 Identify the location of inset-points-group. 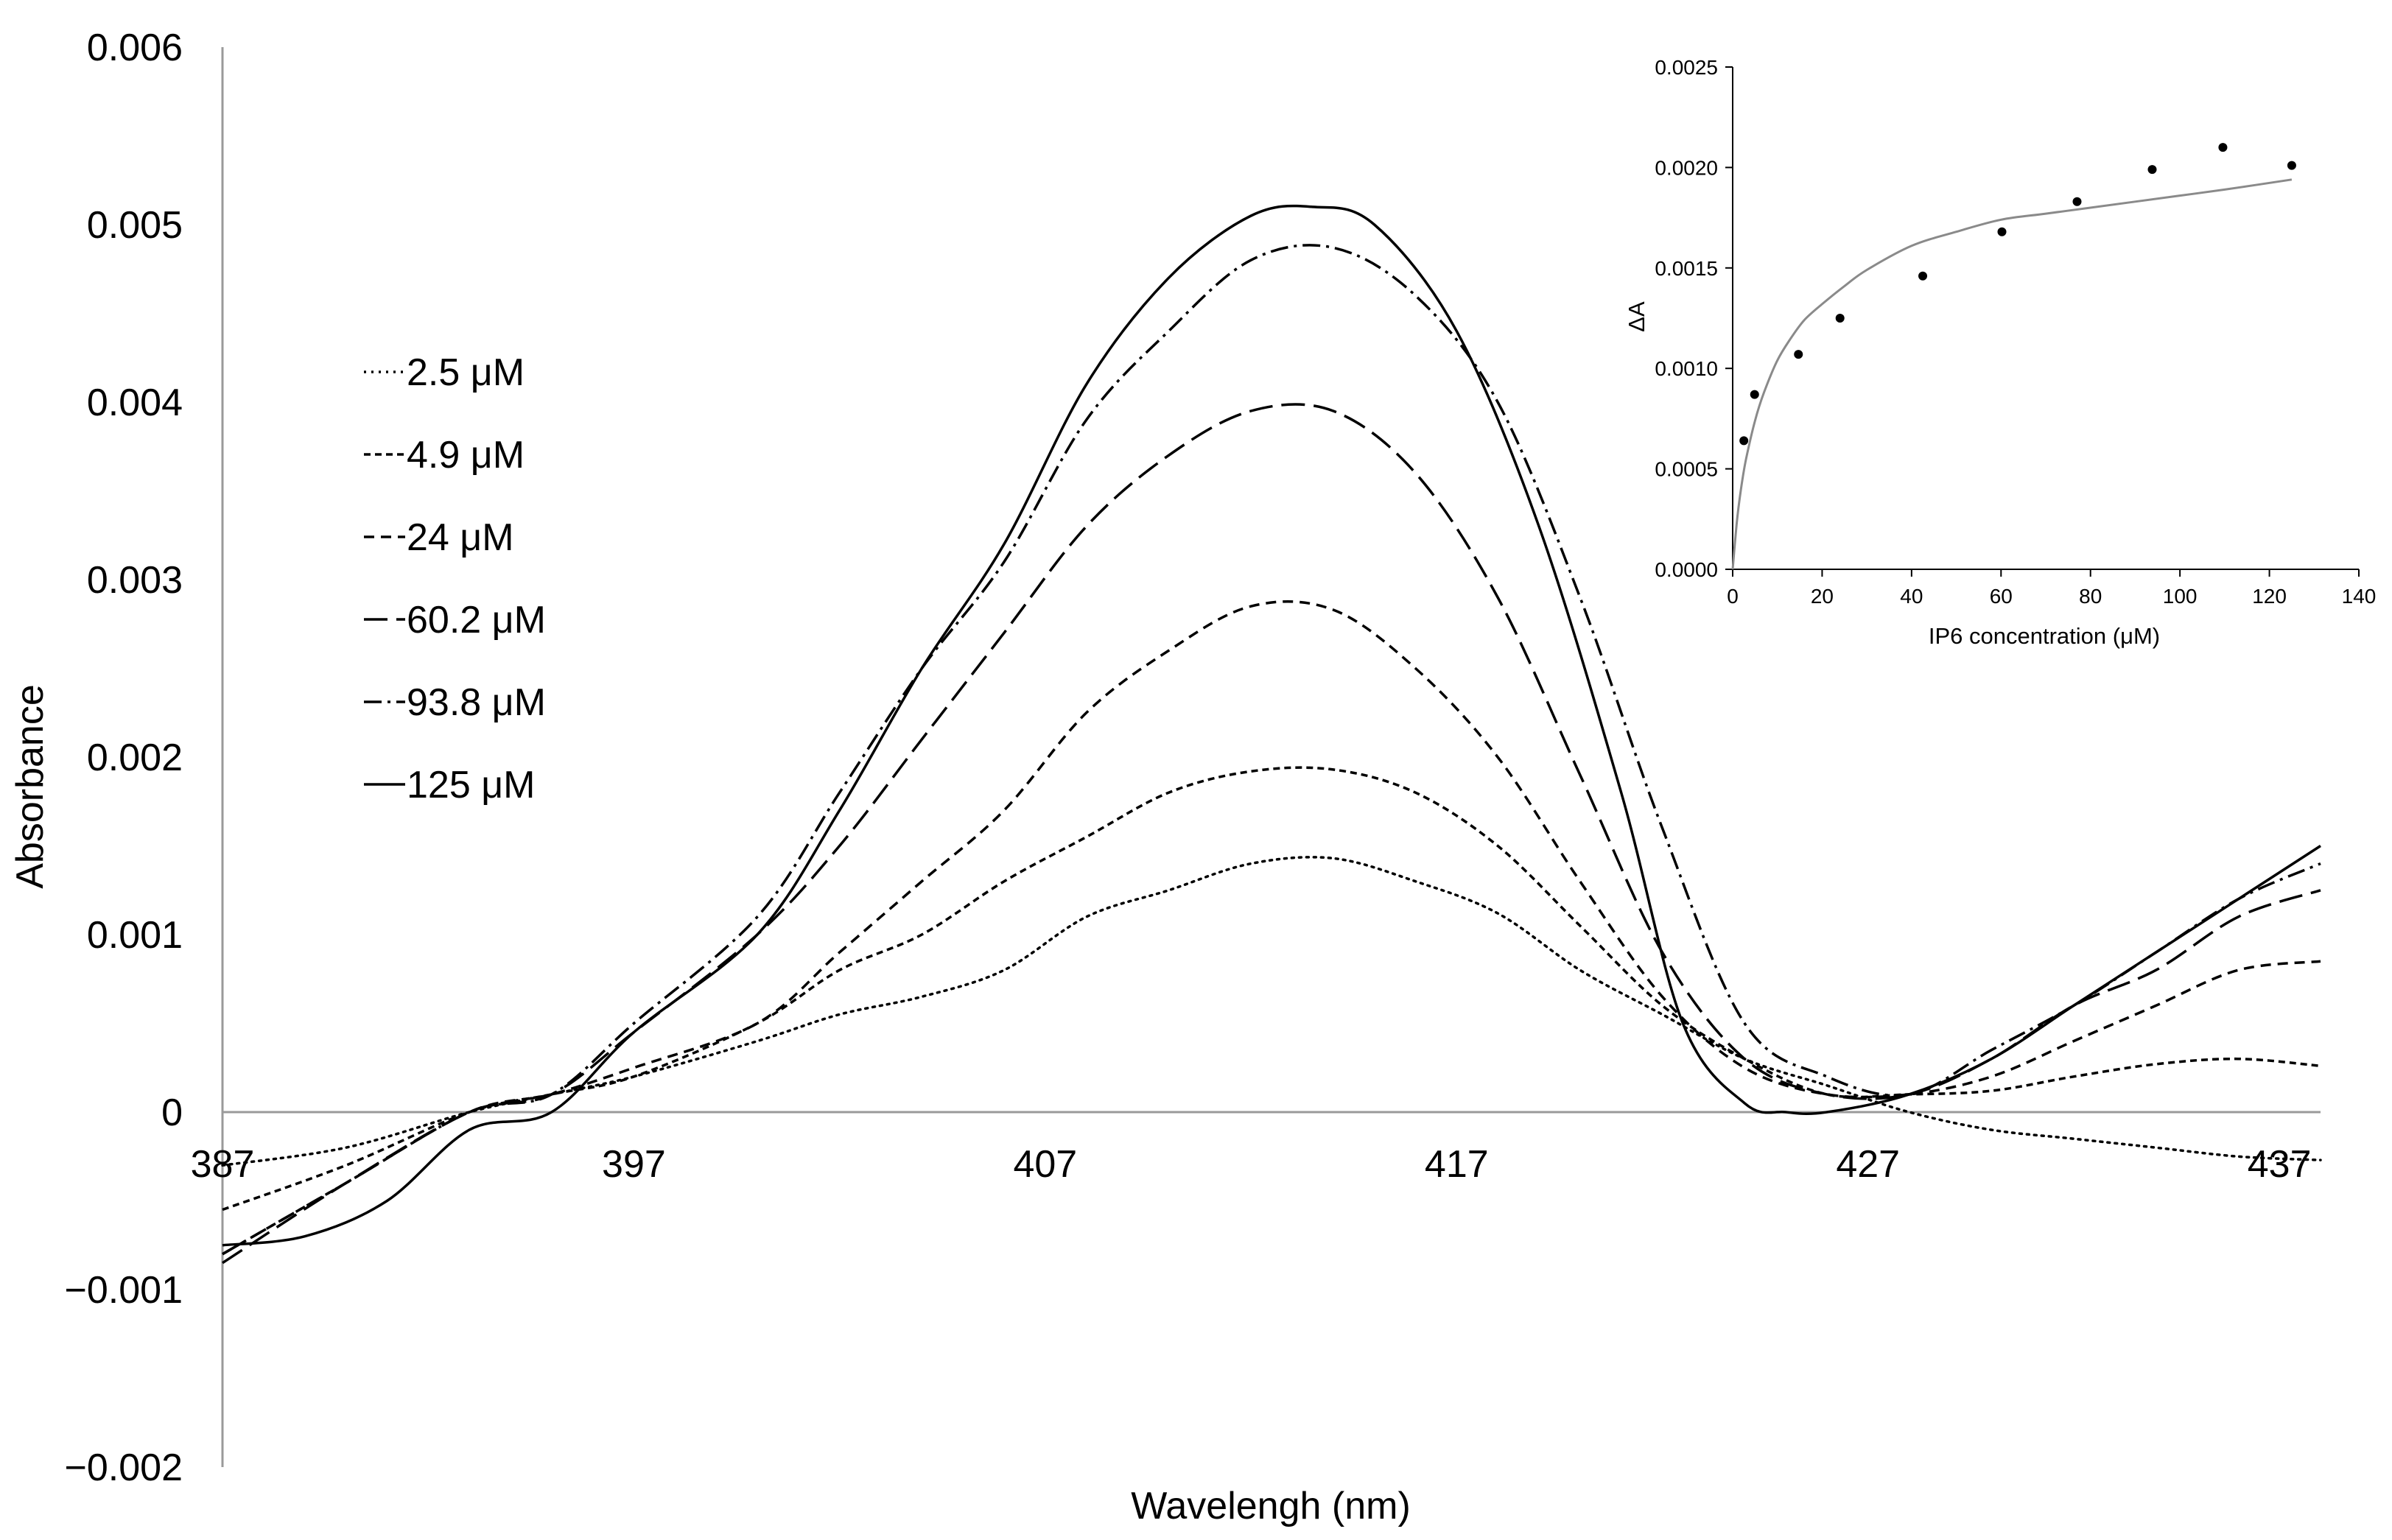
(2017, 294).